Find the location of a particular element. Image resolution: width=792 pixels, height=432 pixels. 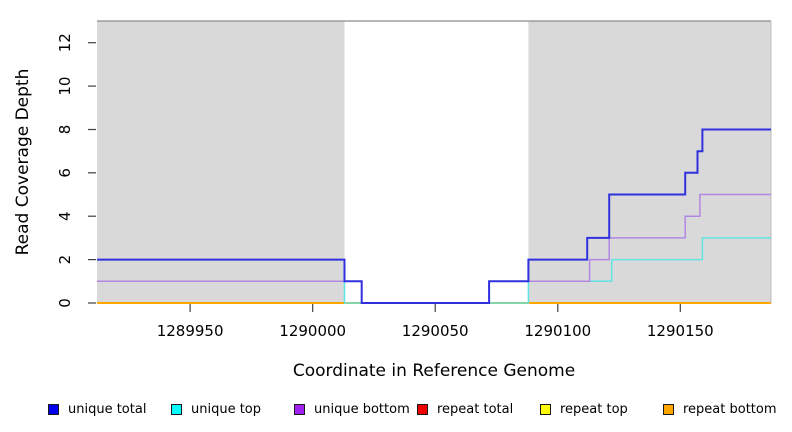

y-axis-tick-label: 4 is located at coordinates (65, 216).